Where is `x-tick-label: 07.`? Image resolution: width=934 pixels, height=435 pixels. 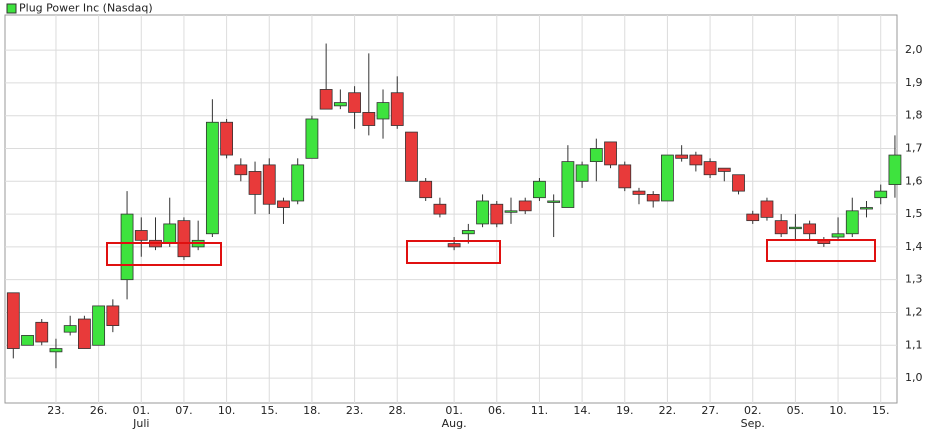 x-tick-label: 07. is located at coordinates (184, 410).